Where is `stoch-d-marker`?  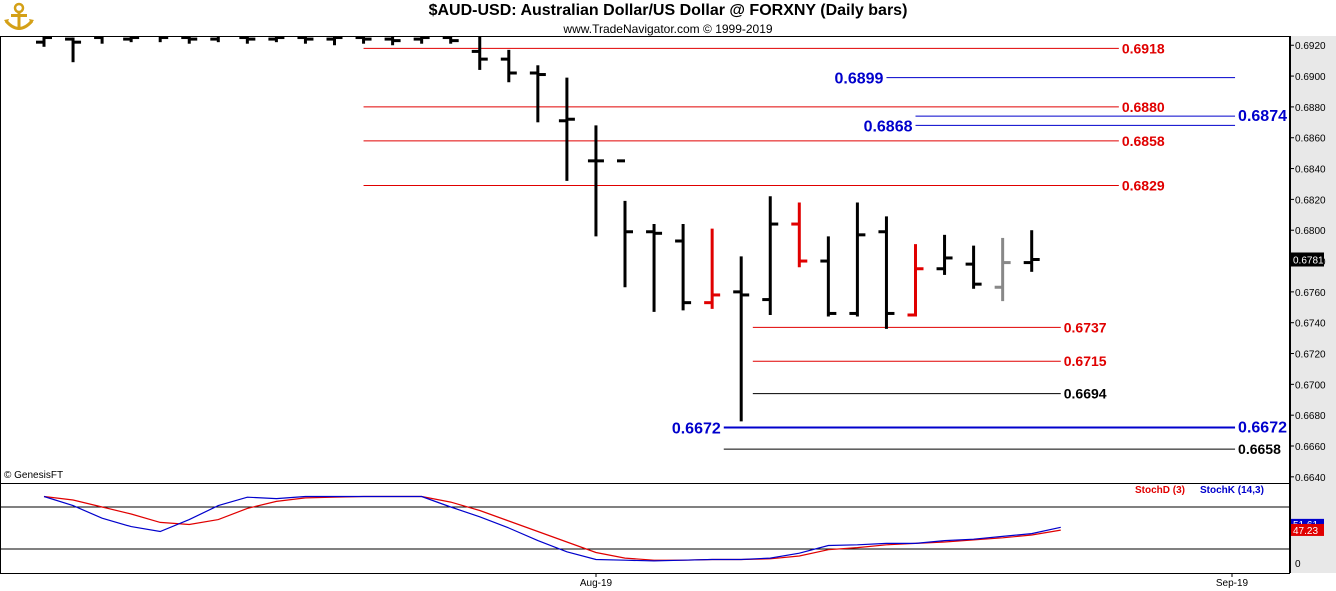 stoch-d-marker is located at coordinates (1307, 529).